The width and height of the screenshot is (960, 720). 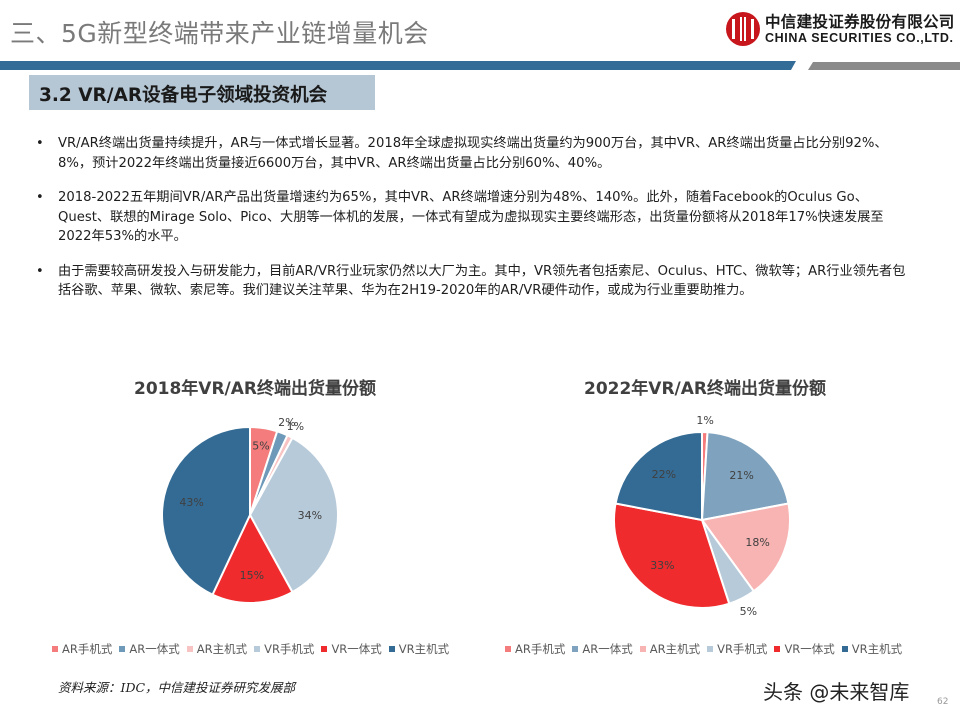 I want to click on source-note: 资料来源：IDC，中信建投证券研究发展部, so click(x=177, y=687).